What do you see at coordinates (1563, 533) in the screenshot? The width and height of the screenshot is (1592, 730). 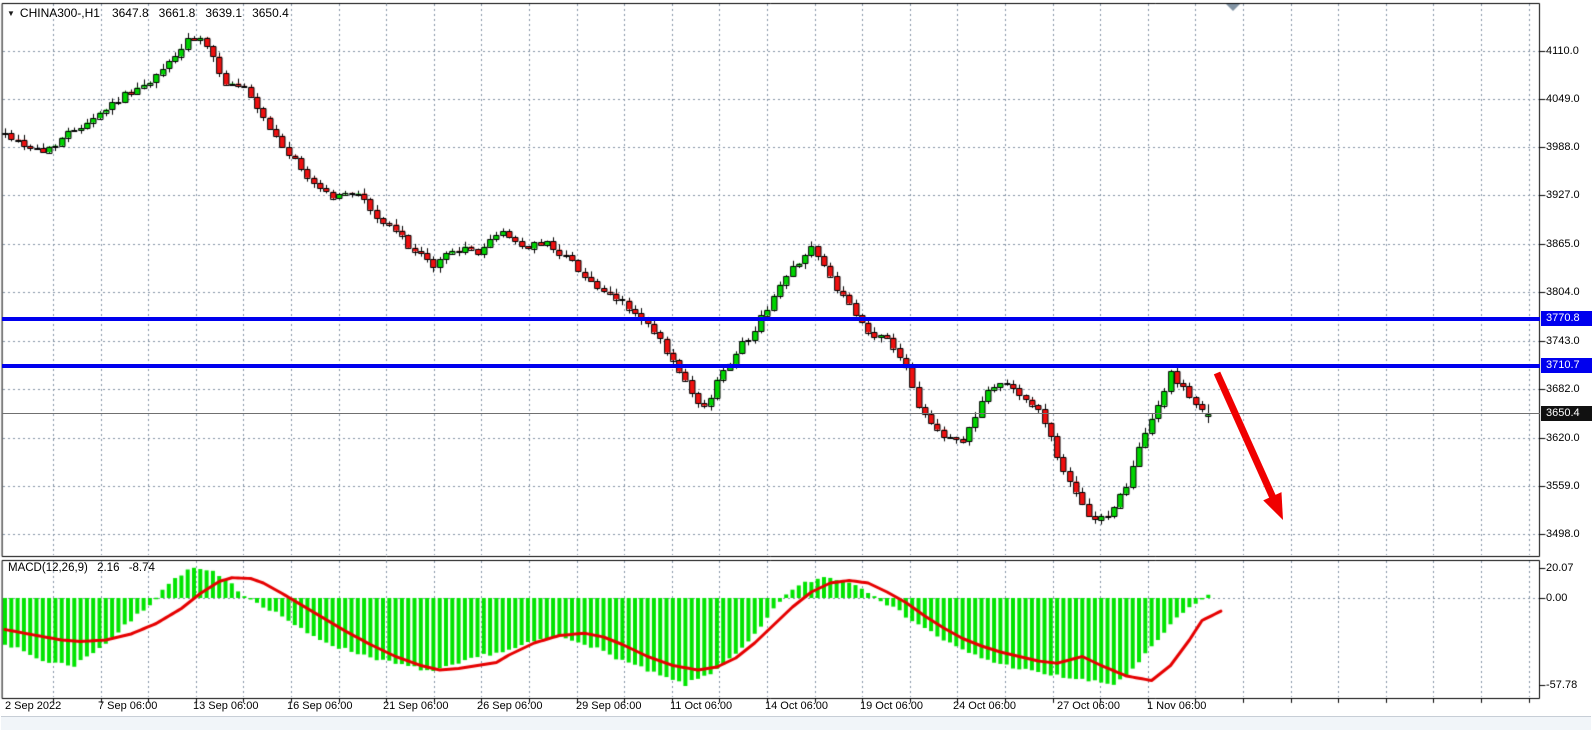 I see `price-tick-label: 3498.0` at bounding box center [1563, 533].